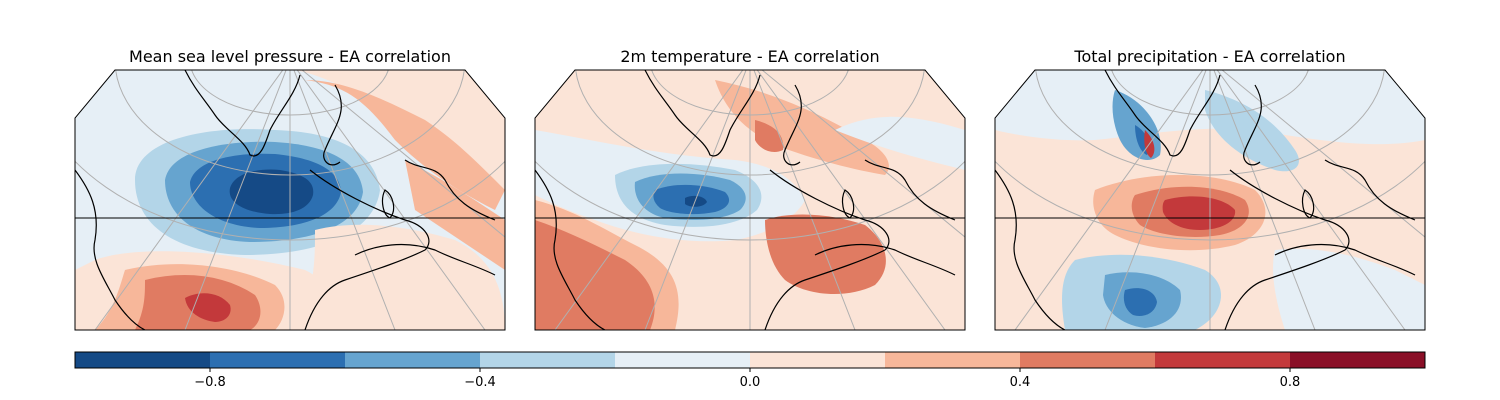 This screenshot has height=400, width=1500. Describe the element at coordinates (480, 382) in the screenshot. I see `colorbar-tick-label: −0.4` at that location.